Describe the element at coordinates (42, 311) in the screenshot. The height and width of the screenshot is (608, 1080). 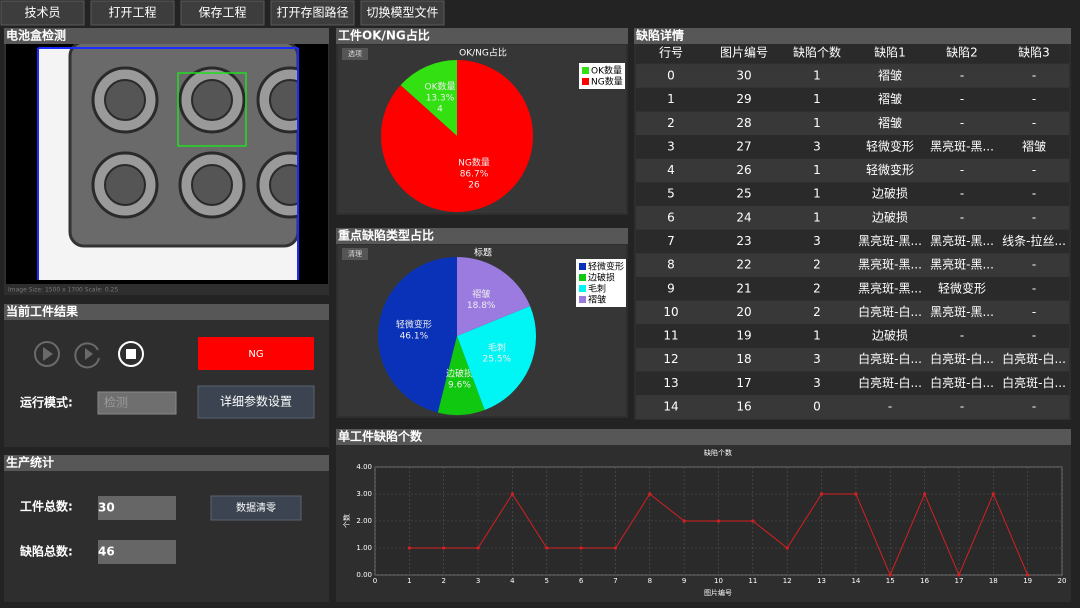
I see `panel-title: 当前工件结果` at that location.